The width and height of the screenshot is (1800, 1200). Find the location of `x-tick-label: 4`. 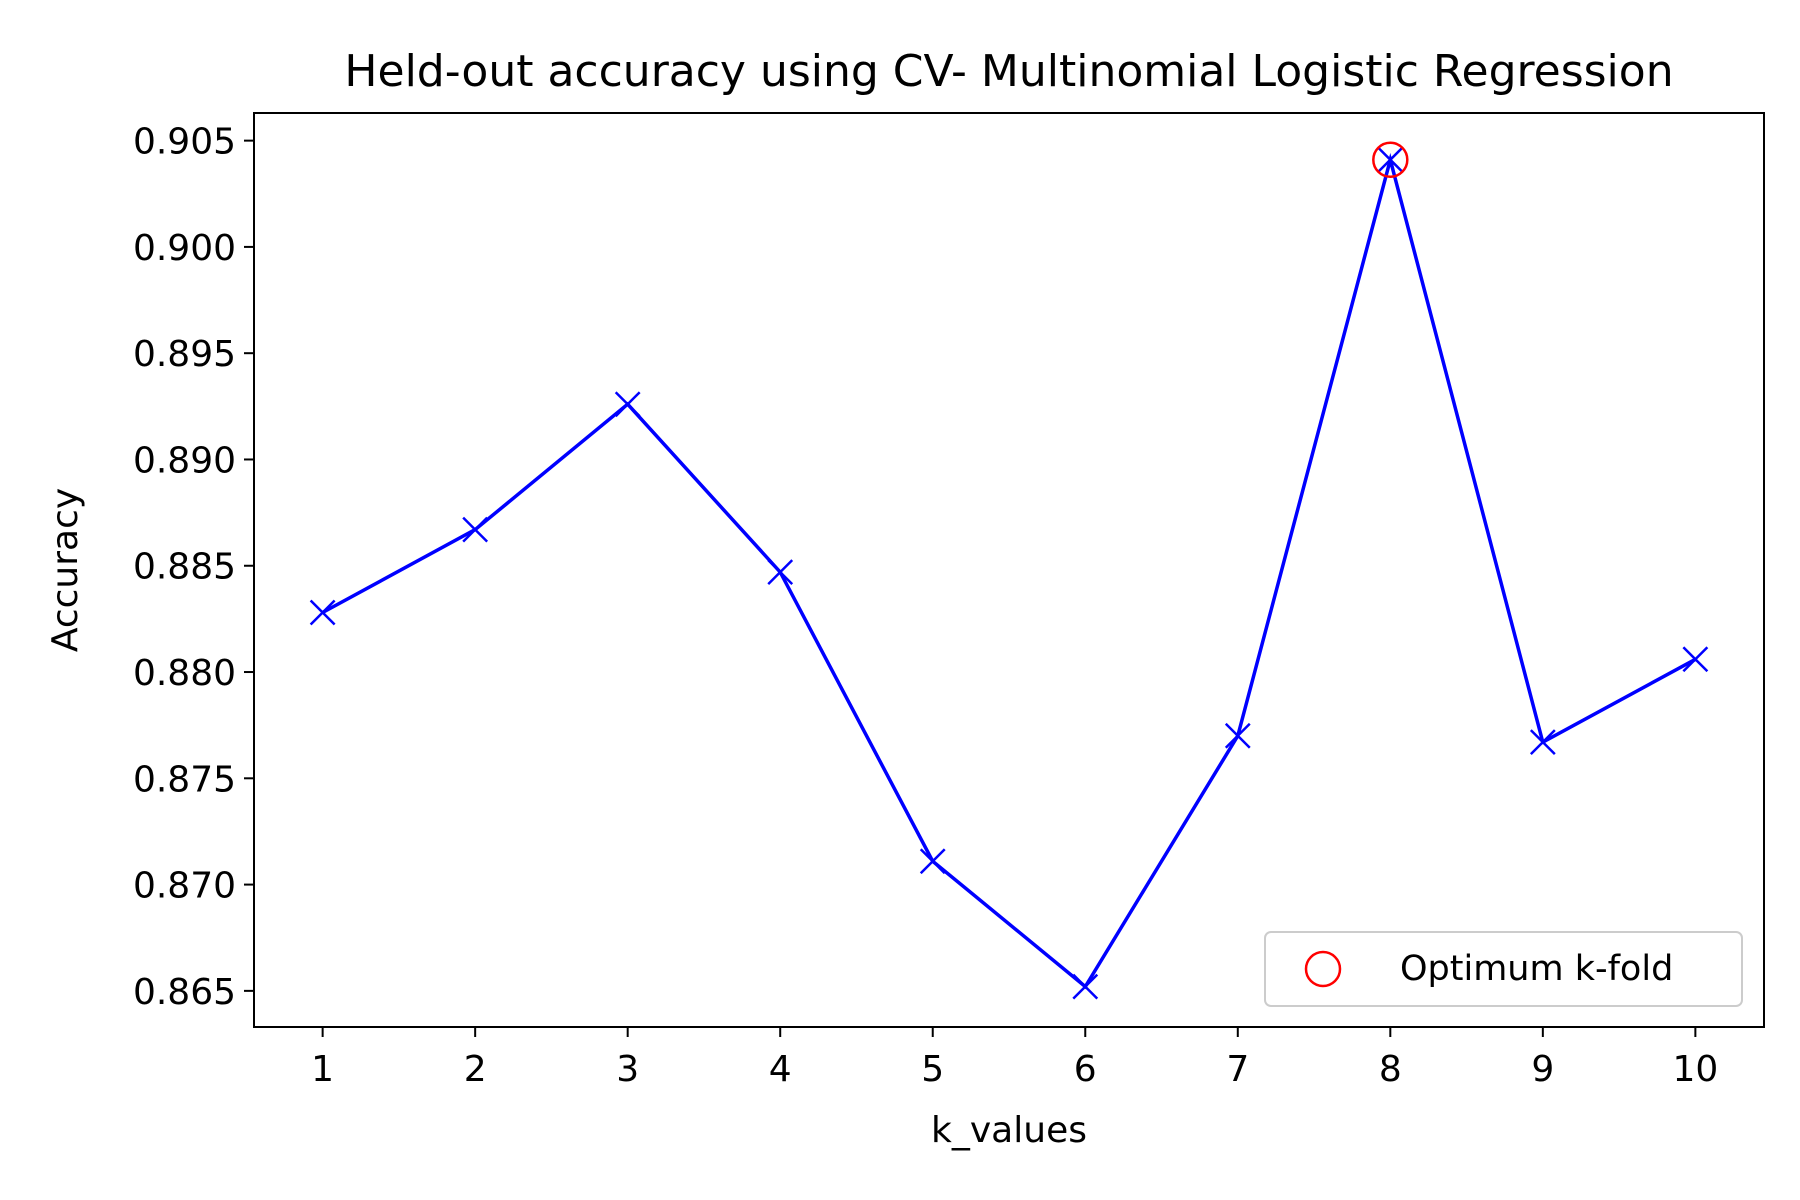

x-tick-label: 4 is located at coordinates (780, 1069).